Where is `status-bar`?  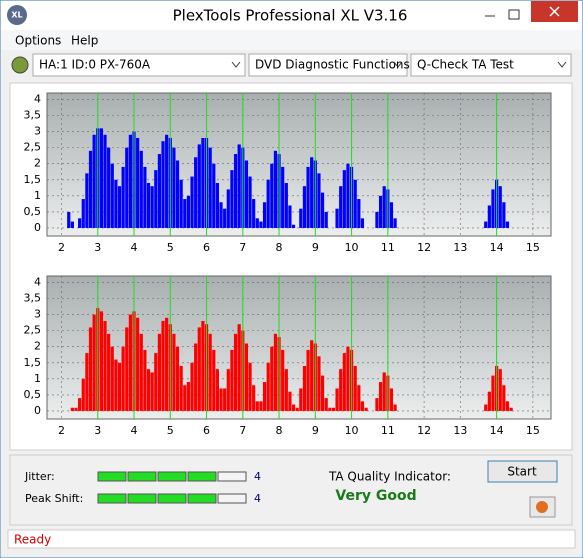
status-bar is located at coordinates (291, 539).